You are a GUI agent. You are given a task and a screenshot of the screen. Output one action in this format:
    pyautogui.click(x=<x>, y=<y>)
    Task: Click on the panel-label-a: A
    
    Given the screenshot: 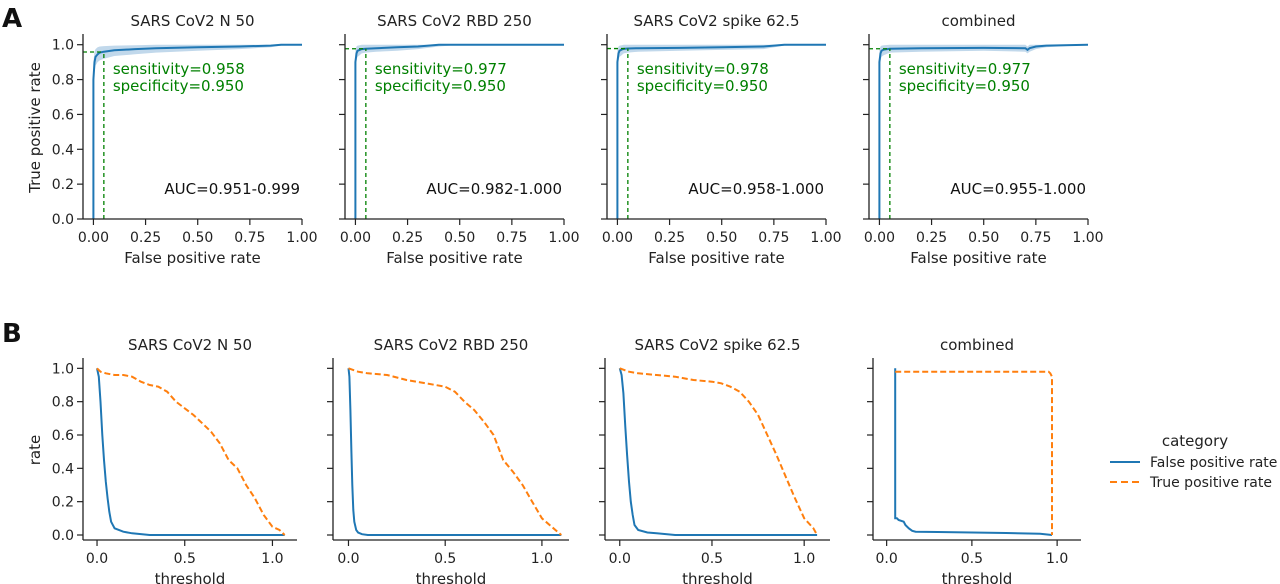 What is the action you would take?
    pyautogui.click(x=12, y=19)
    